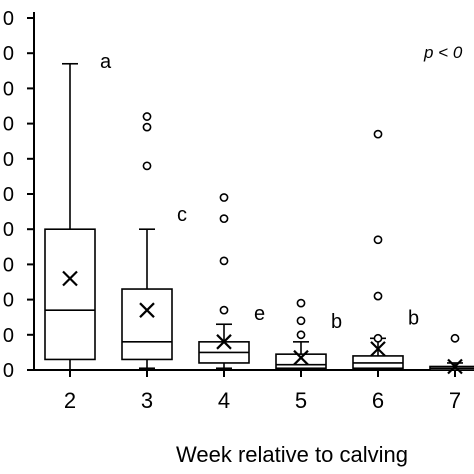 This screenshot has height=474, width=474. Describe the element at coordinates (413, 318) in the screenshot. I see `letter-week-6: b` at that location.